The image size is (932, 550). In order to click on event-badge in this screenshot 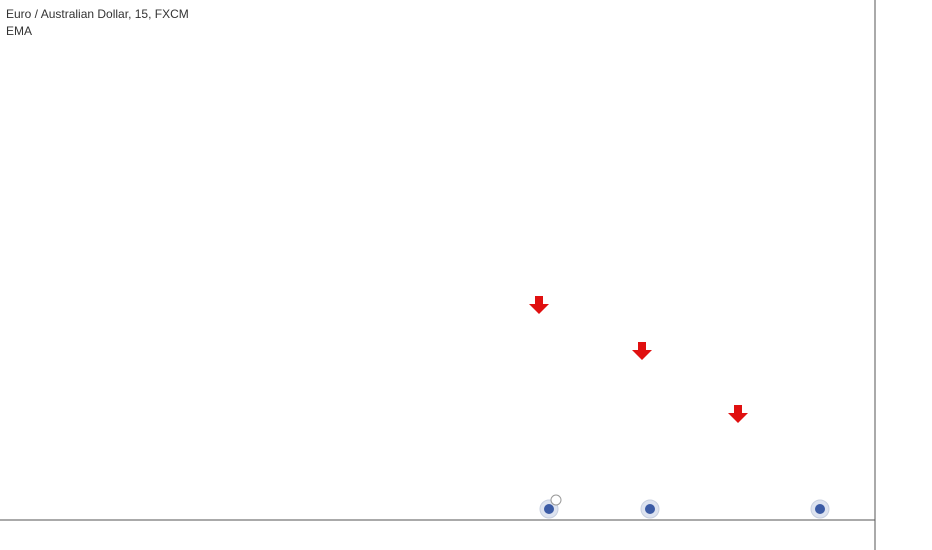, I will do `click(556, 500)`.